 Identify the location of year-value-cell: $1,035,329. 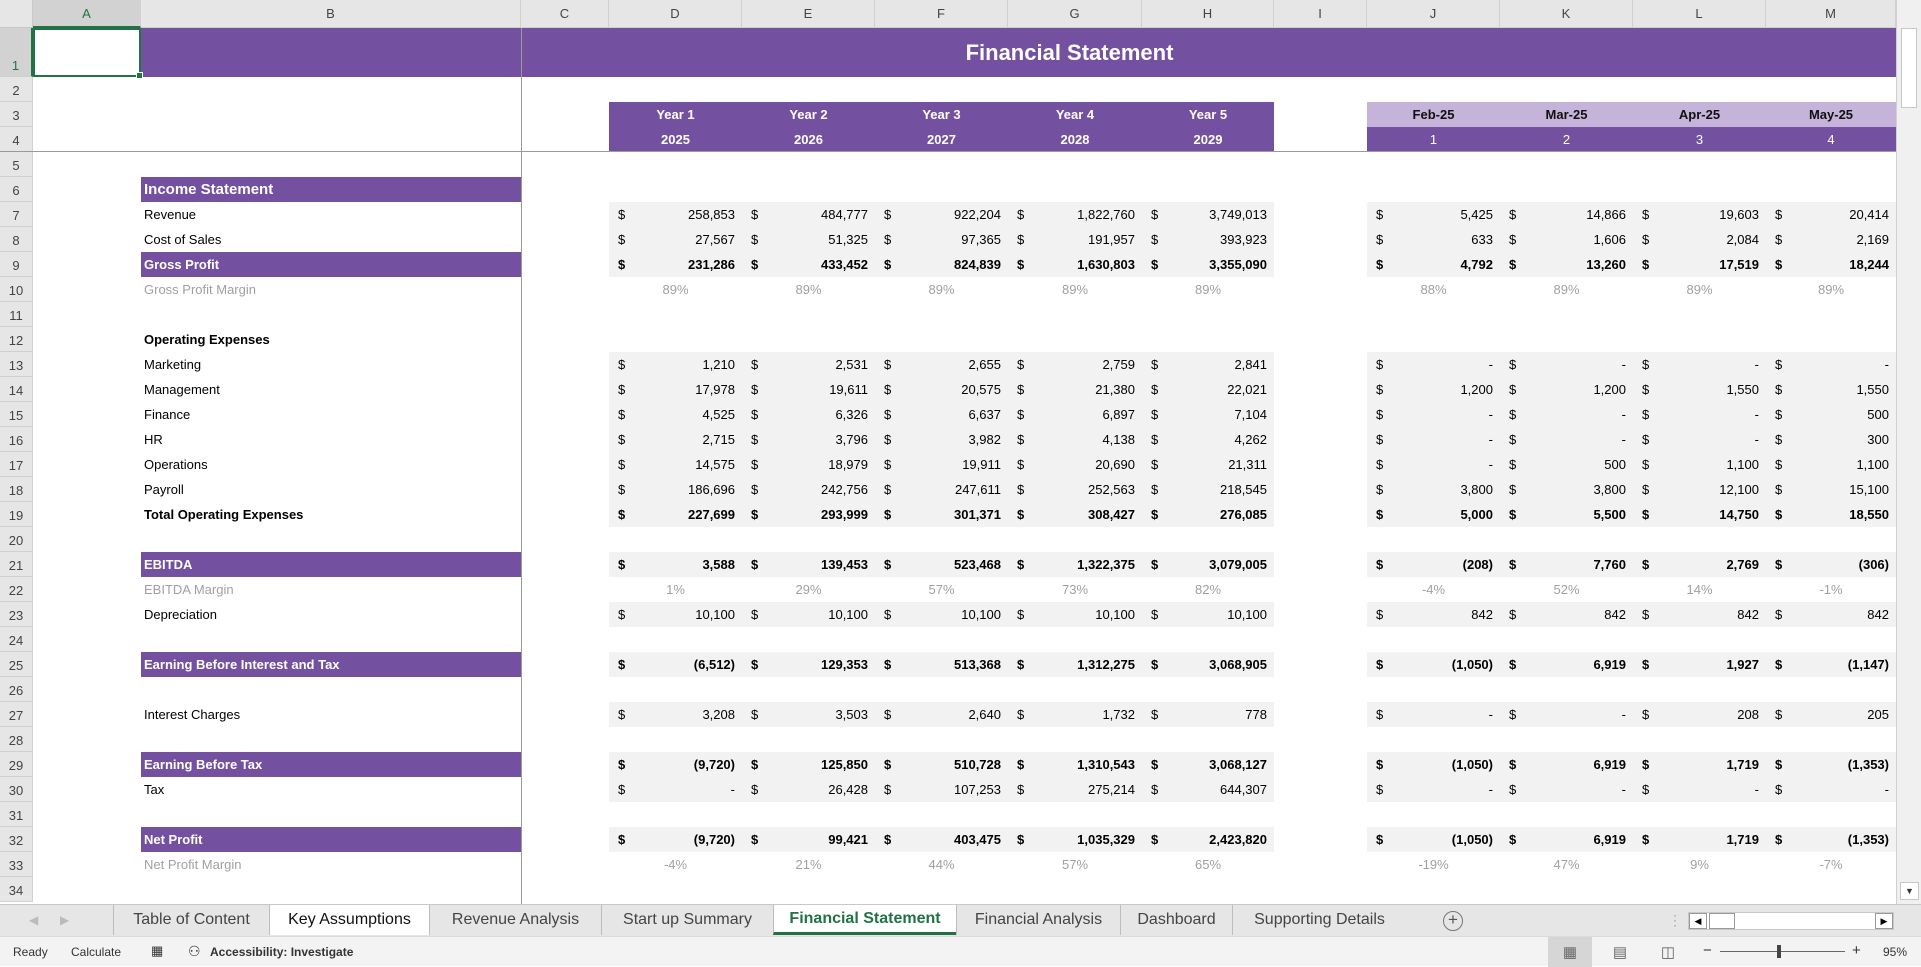
(1075, 839).